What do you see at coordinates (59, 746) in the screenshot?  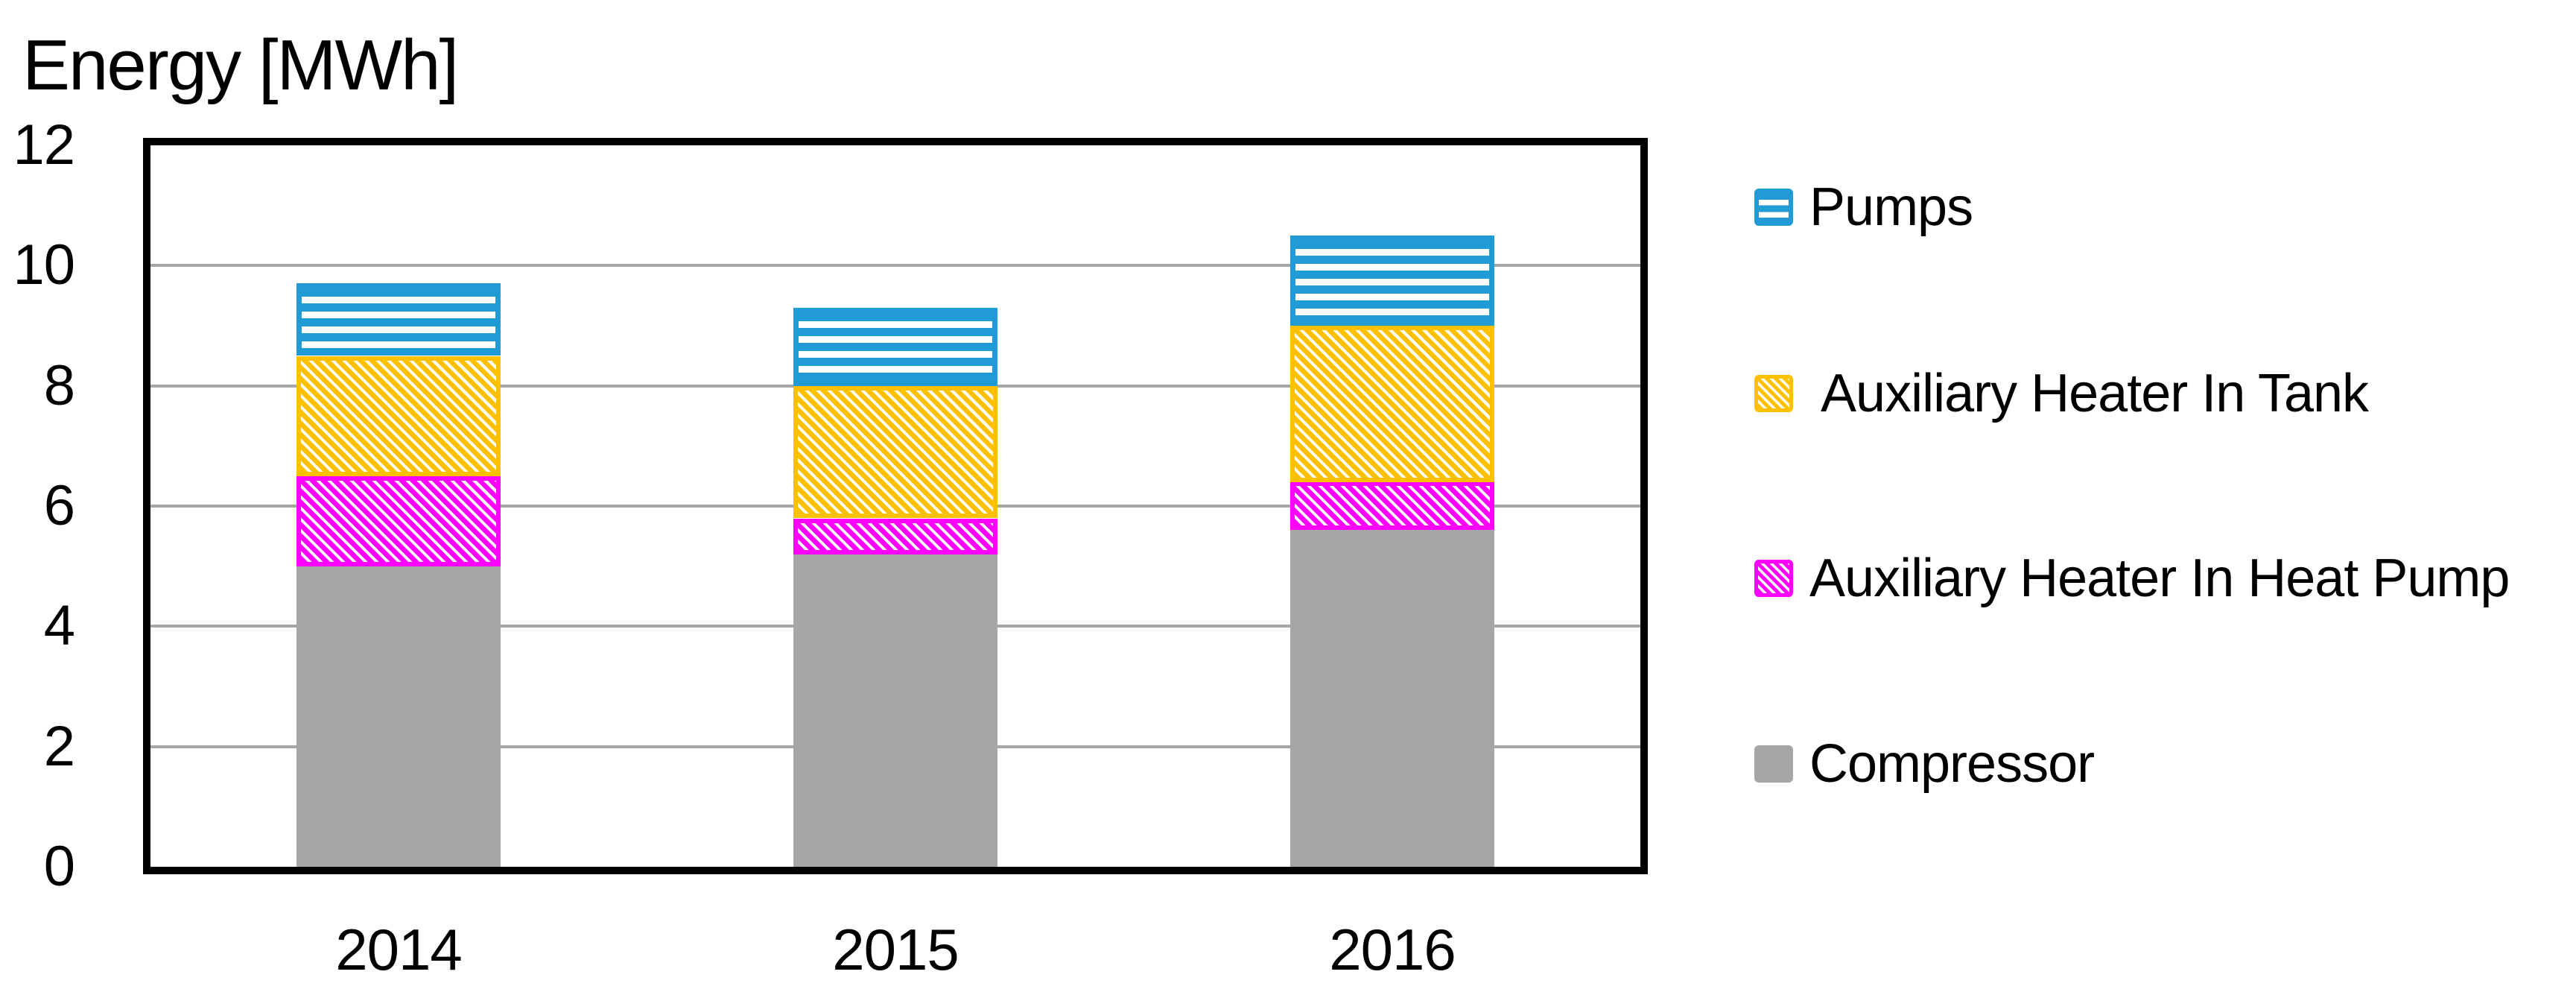 I see `y-axis-tick-2: 2` at bounding box center [59, 746].